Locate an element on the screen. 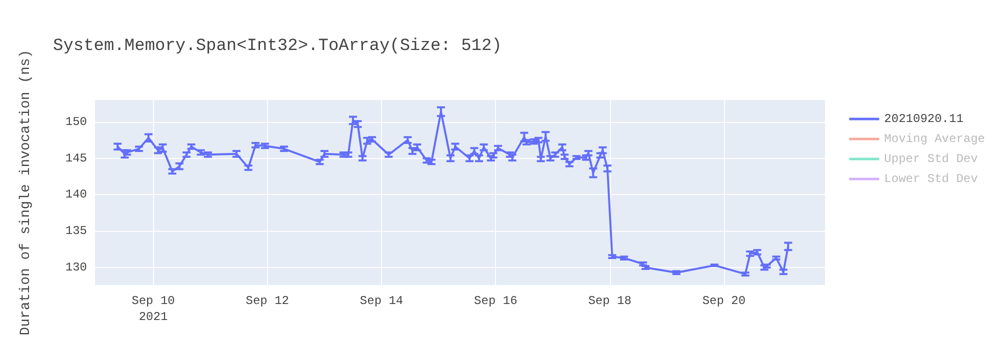 The height and width of the screenshot is (350, 1000). y-tick-label: 150 is located at coordinates (76, 121).